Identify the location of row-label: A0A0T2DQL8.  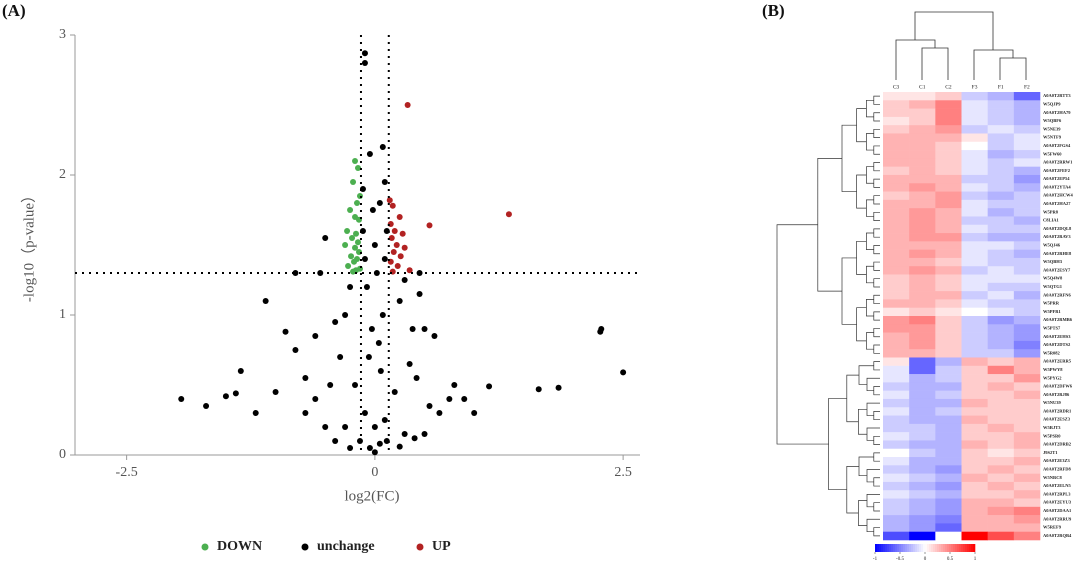
(1057, 228).